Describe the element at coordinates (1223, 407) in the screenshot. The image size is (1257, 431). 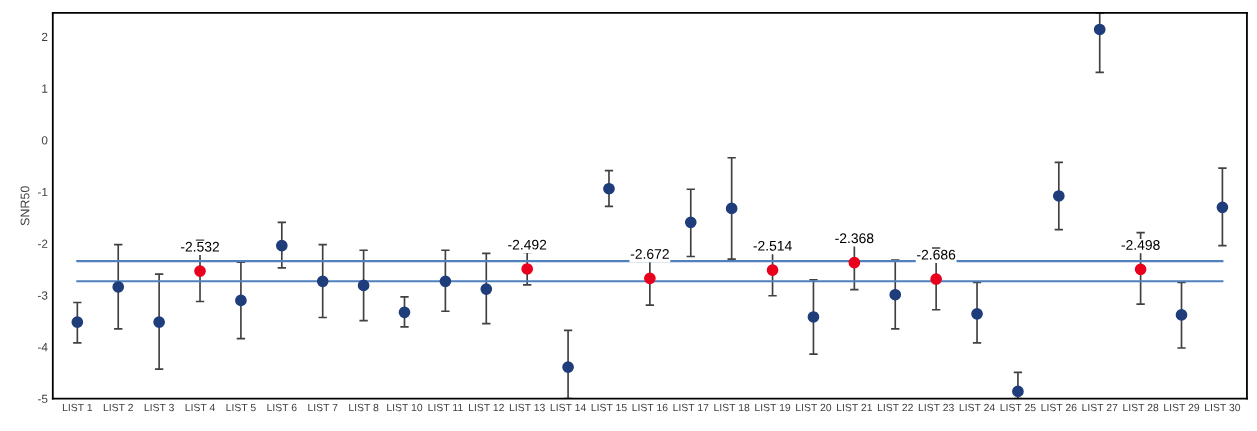
I see `x-tick-label: LIST 30` at that location.